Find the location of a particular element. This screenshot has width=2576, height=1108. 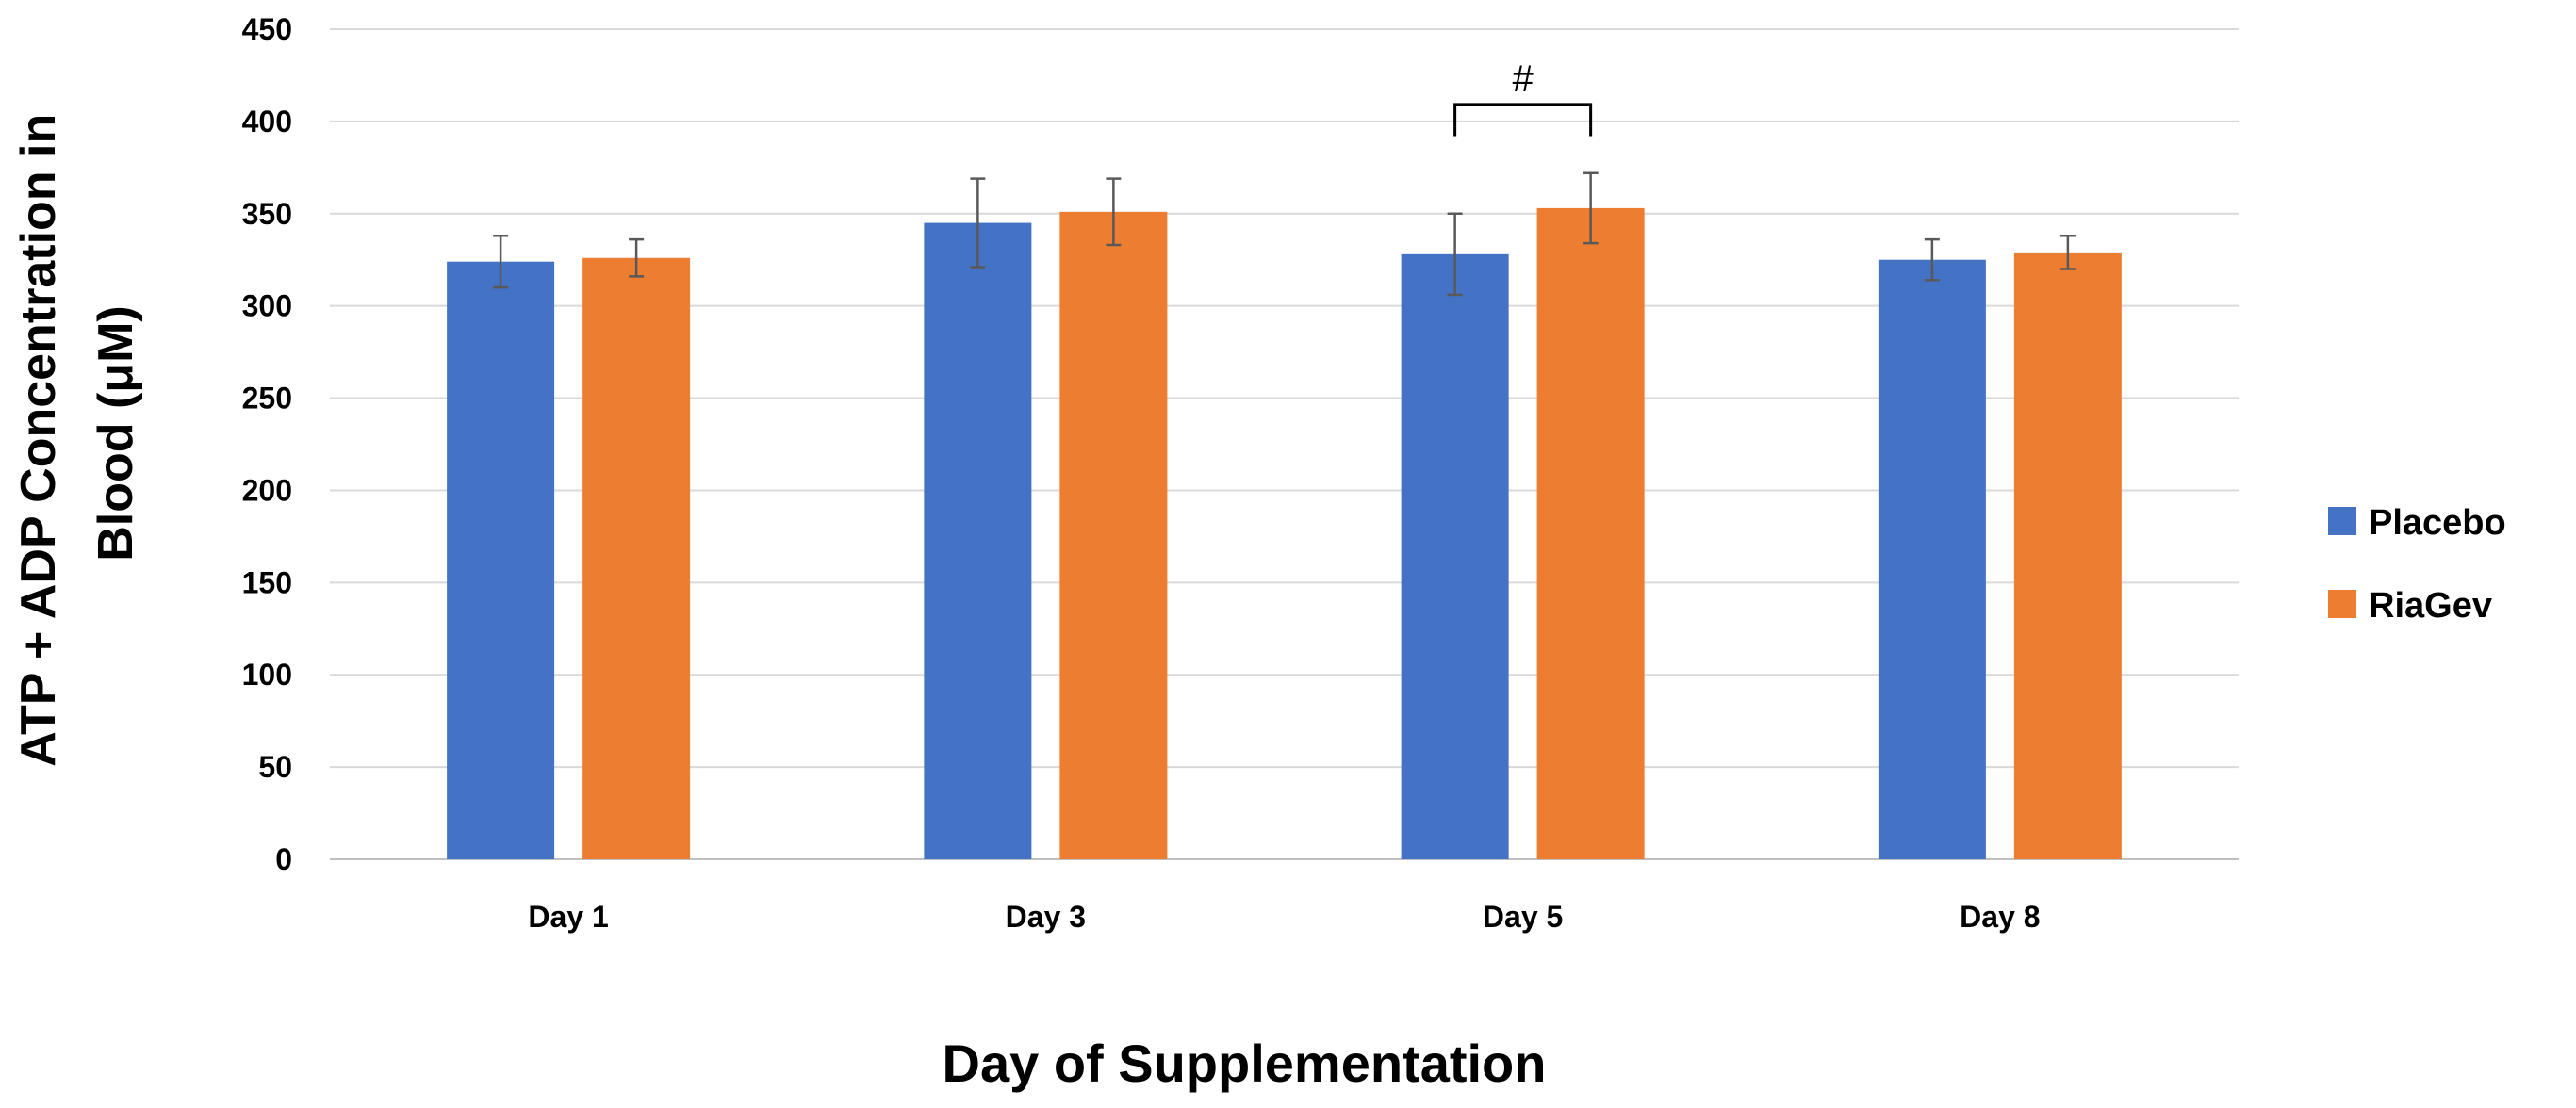

legend: Placebo RiaGev is located at coordinates (2417, 564).